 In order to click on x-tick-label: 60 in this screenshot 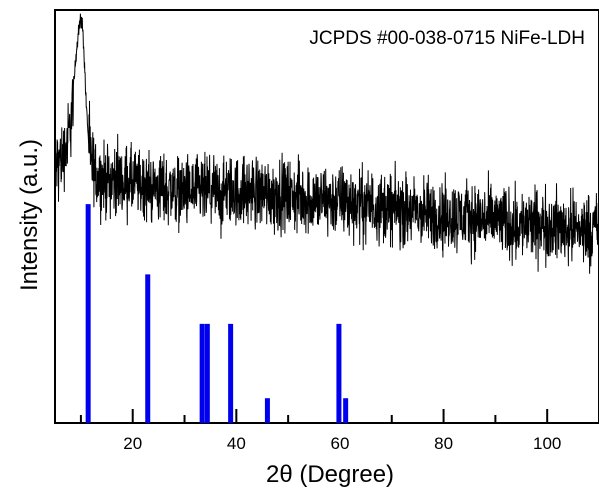, I will do `click(339, 443)`.